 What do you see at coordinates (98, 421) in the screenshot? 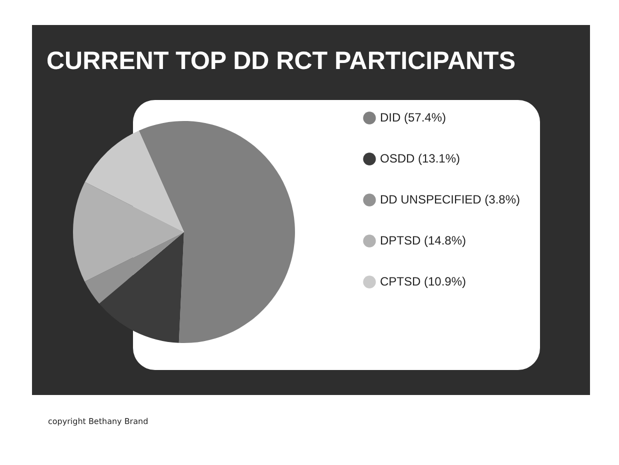
I see `text: copyright Bethany Brand` at bounding box center [98, 421].